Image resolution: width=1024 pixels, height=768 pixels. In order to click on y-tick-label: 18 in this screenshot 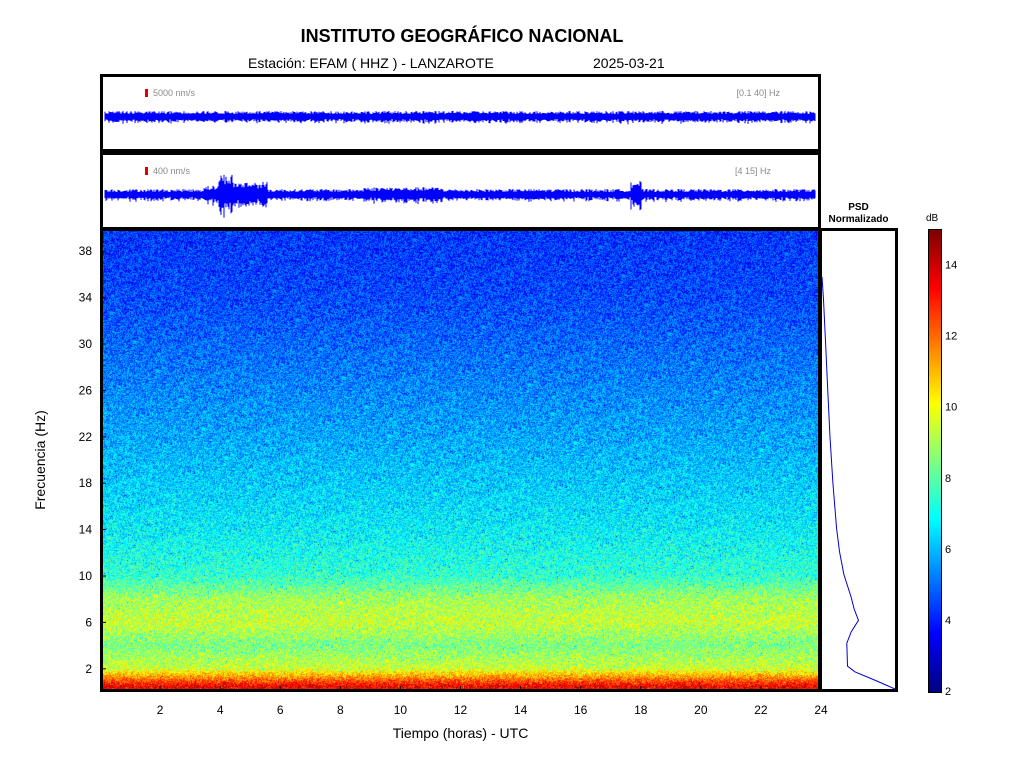, I will do `click(86, 483)`.